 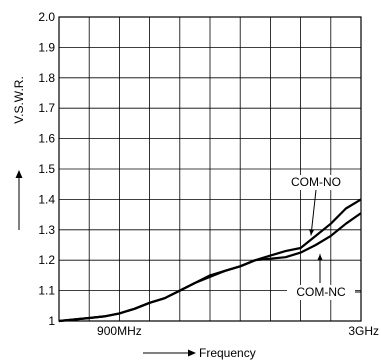 I want to click on y-axis-title: V.S.W.R., so click(x=19, y=100).